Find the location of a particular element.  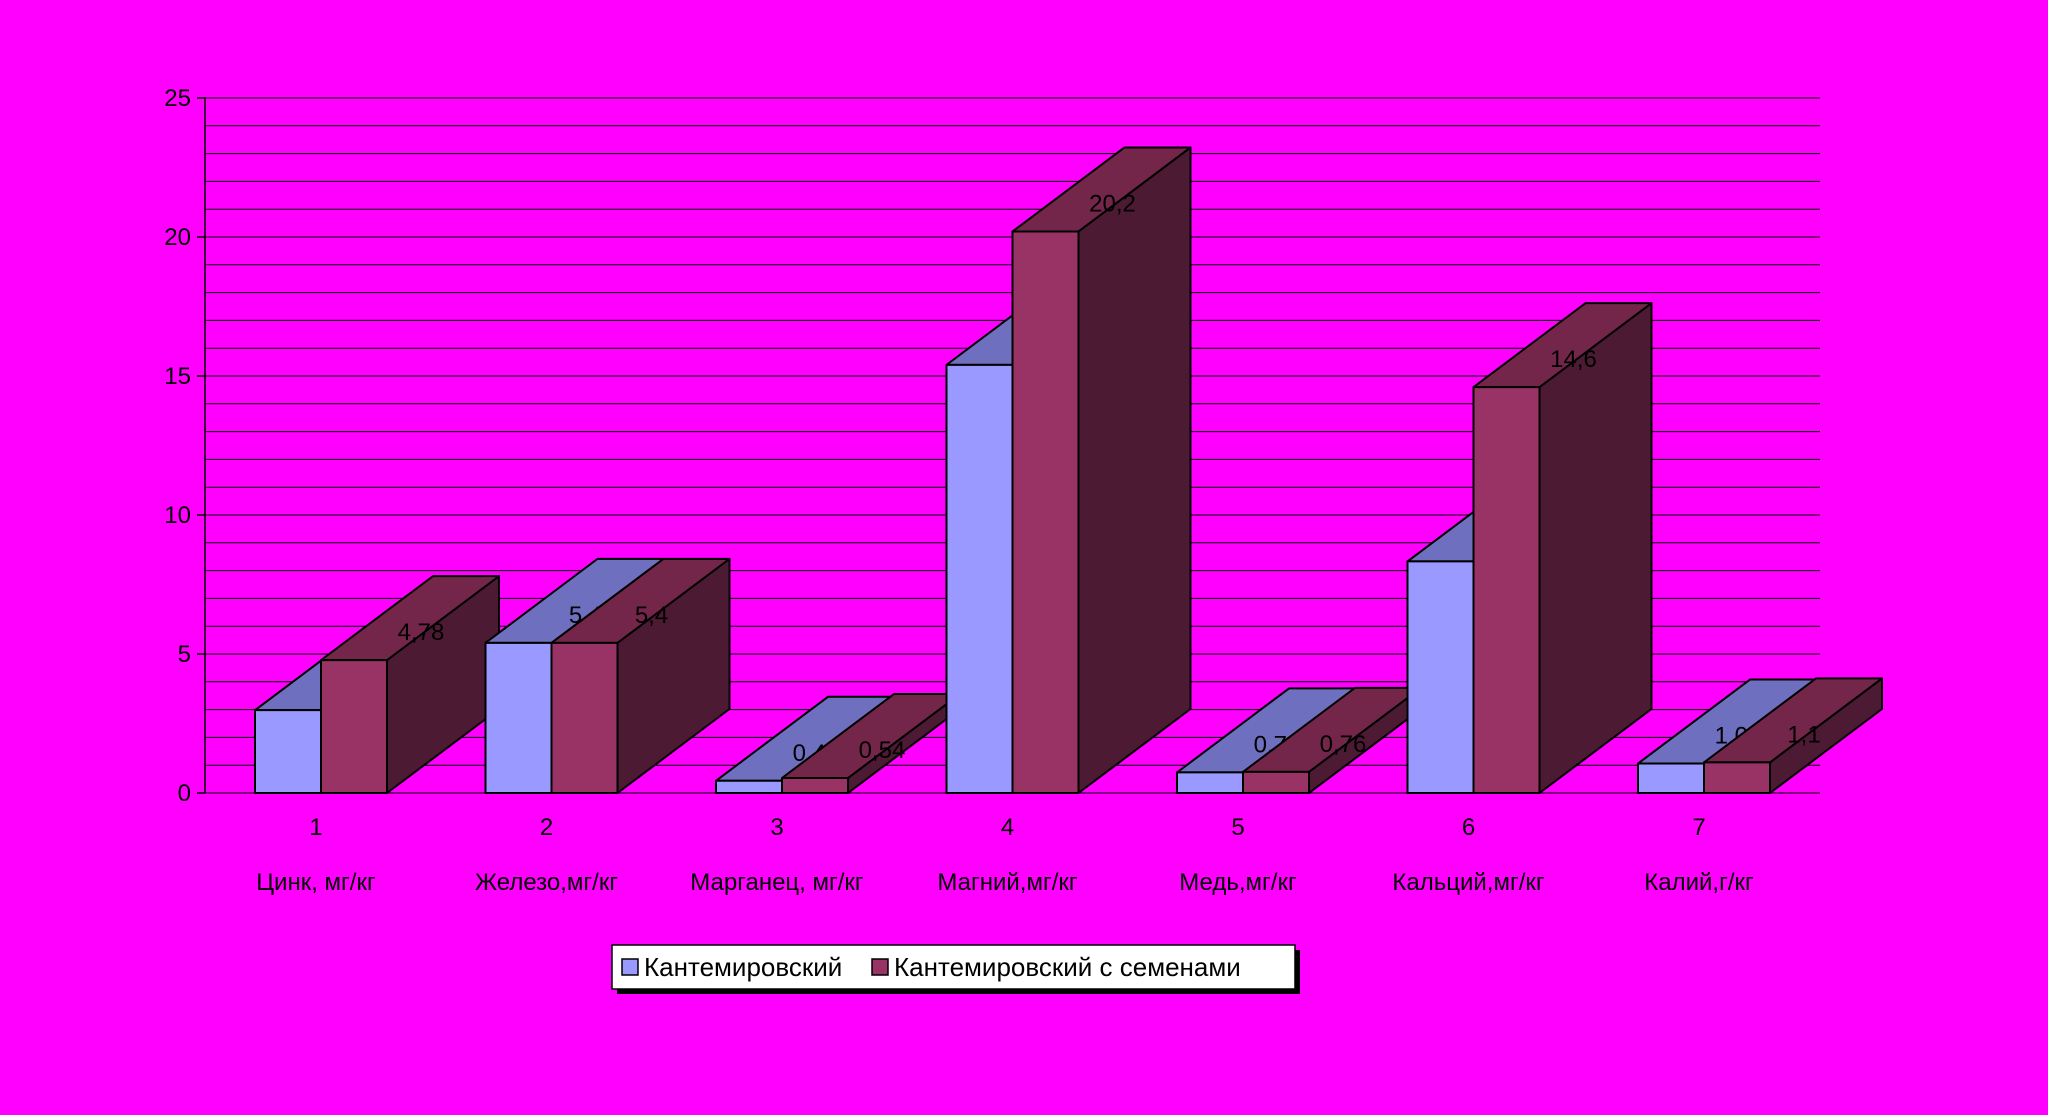

x-tick-number: 4 is located at coordinates (1007, 827).